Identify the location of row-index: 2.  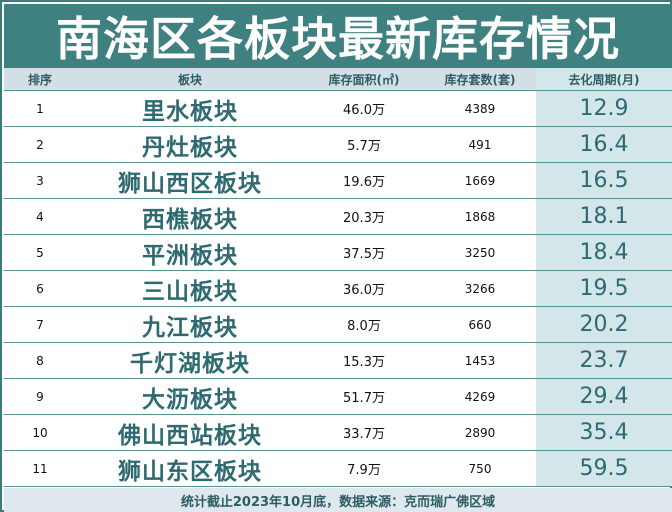
(40, 144).